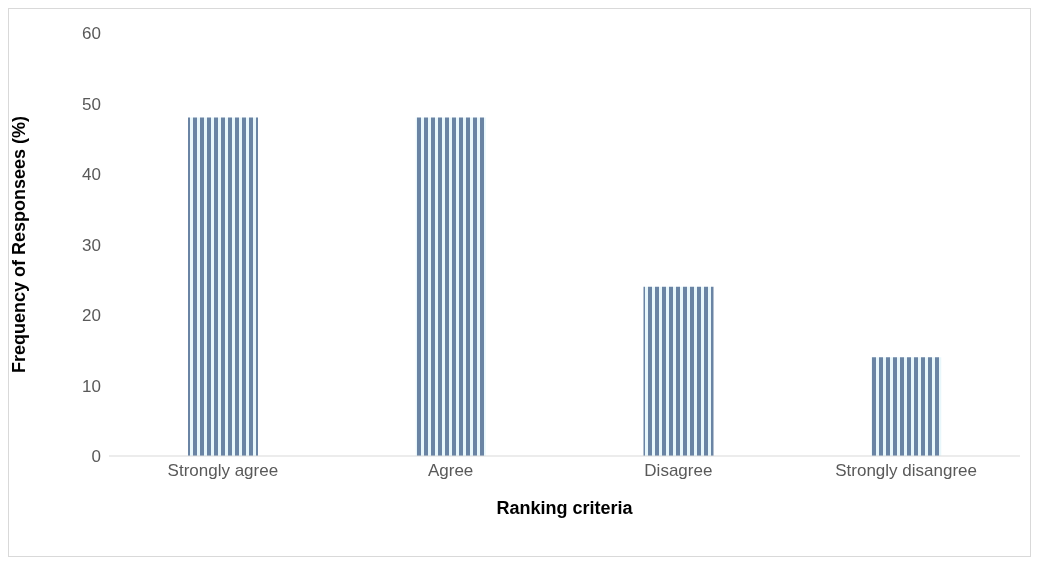  I want to click on x-tick-label: Strongly agree, so click(223, 471).